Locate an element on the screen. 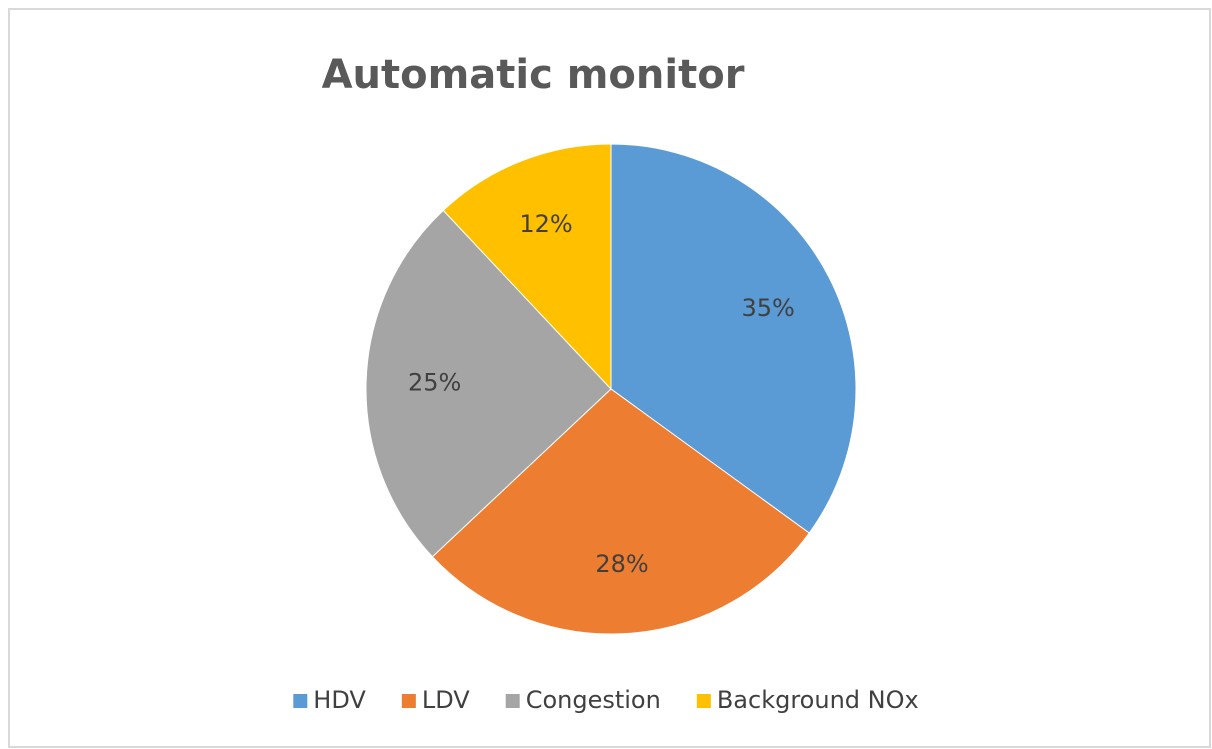 This screenshot has height=749, width=1212. chart-title: Automatic monitor is located at coordinates (533, 75).